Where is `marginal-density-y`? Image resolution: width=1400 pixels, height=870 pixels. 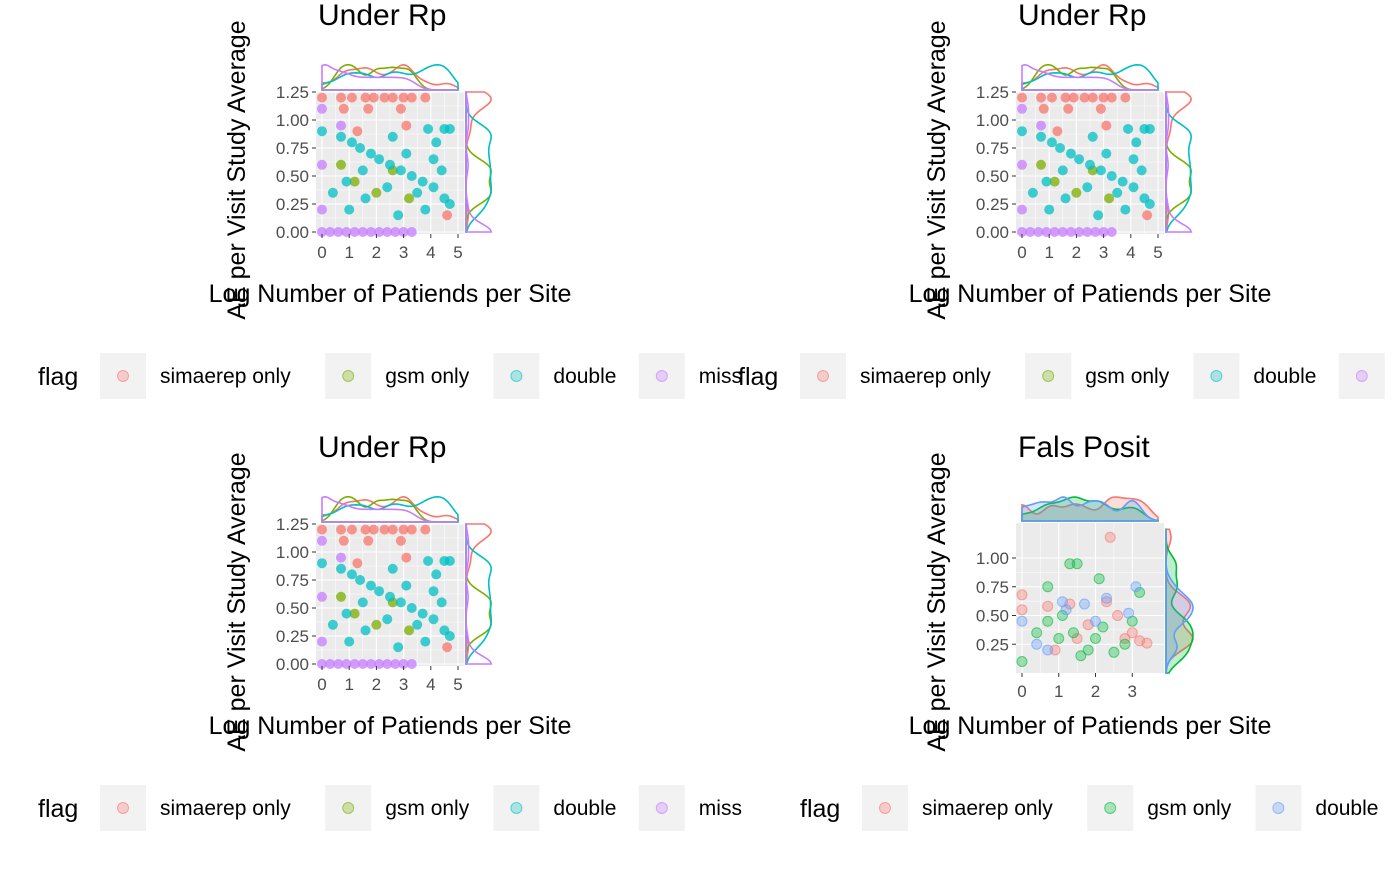
marginal-density-y is located at coordinates (479, 162).